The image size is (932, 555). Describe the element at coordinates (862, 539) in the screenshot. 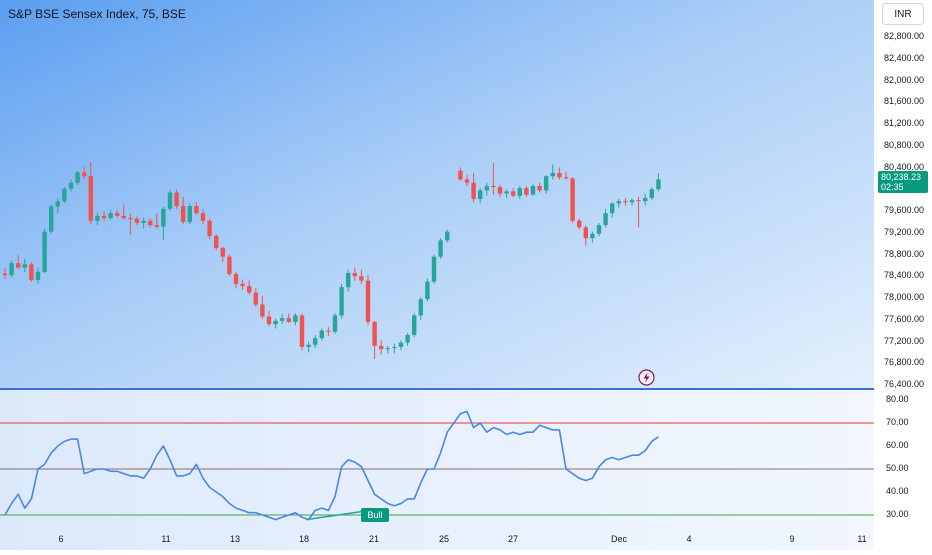

I see `time-axis-label: 11` at that location.